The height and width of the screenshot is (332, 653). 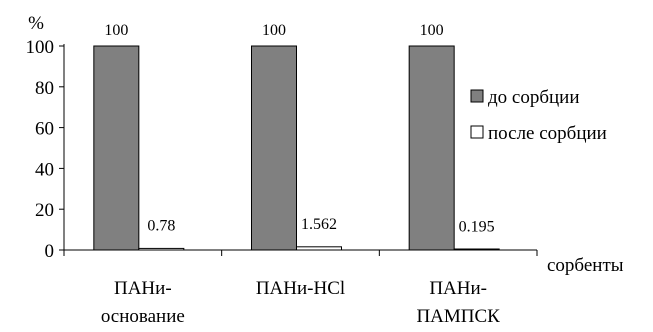 What do you see at coordinates (477, 227) in the screenshot?
I see `data-label: 0.195` at bounding box center [477, 227].